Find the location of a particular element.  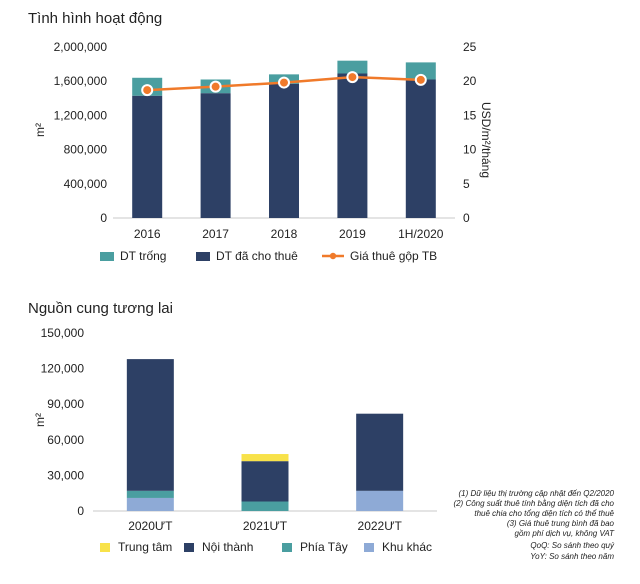

chart1-y-tick-label: 1,600,000 is located at coordinates (81, 81).